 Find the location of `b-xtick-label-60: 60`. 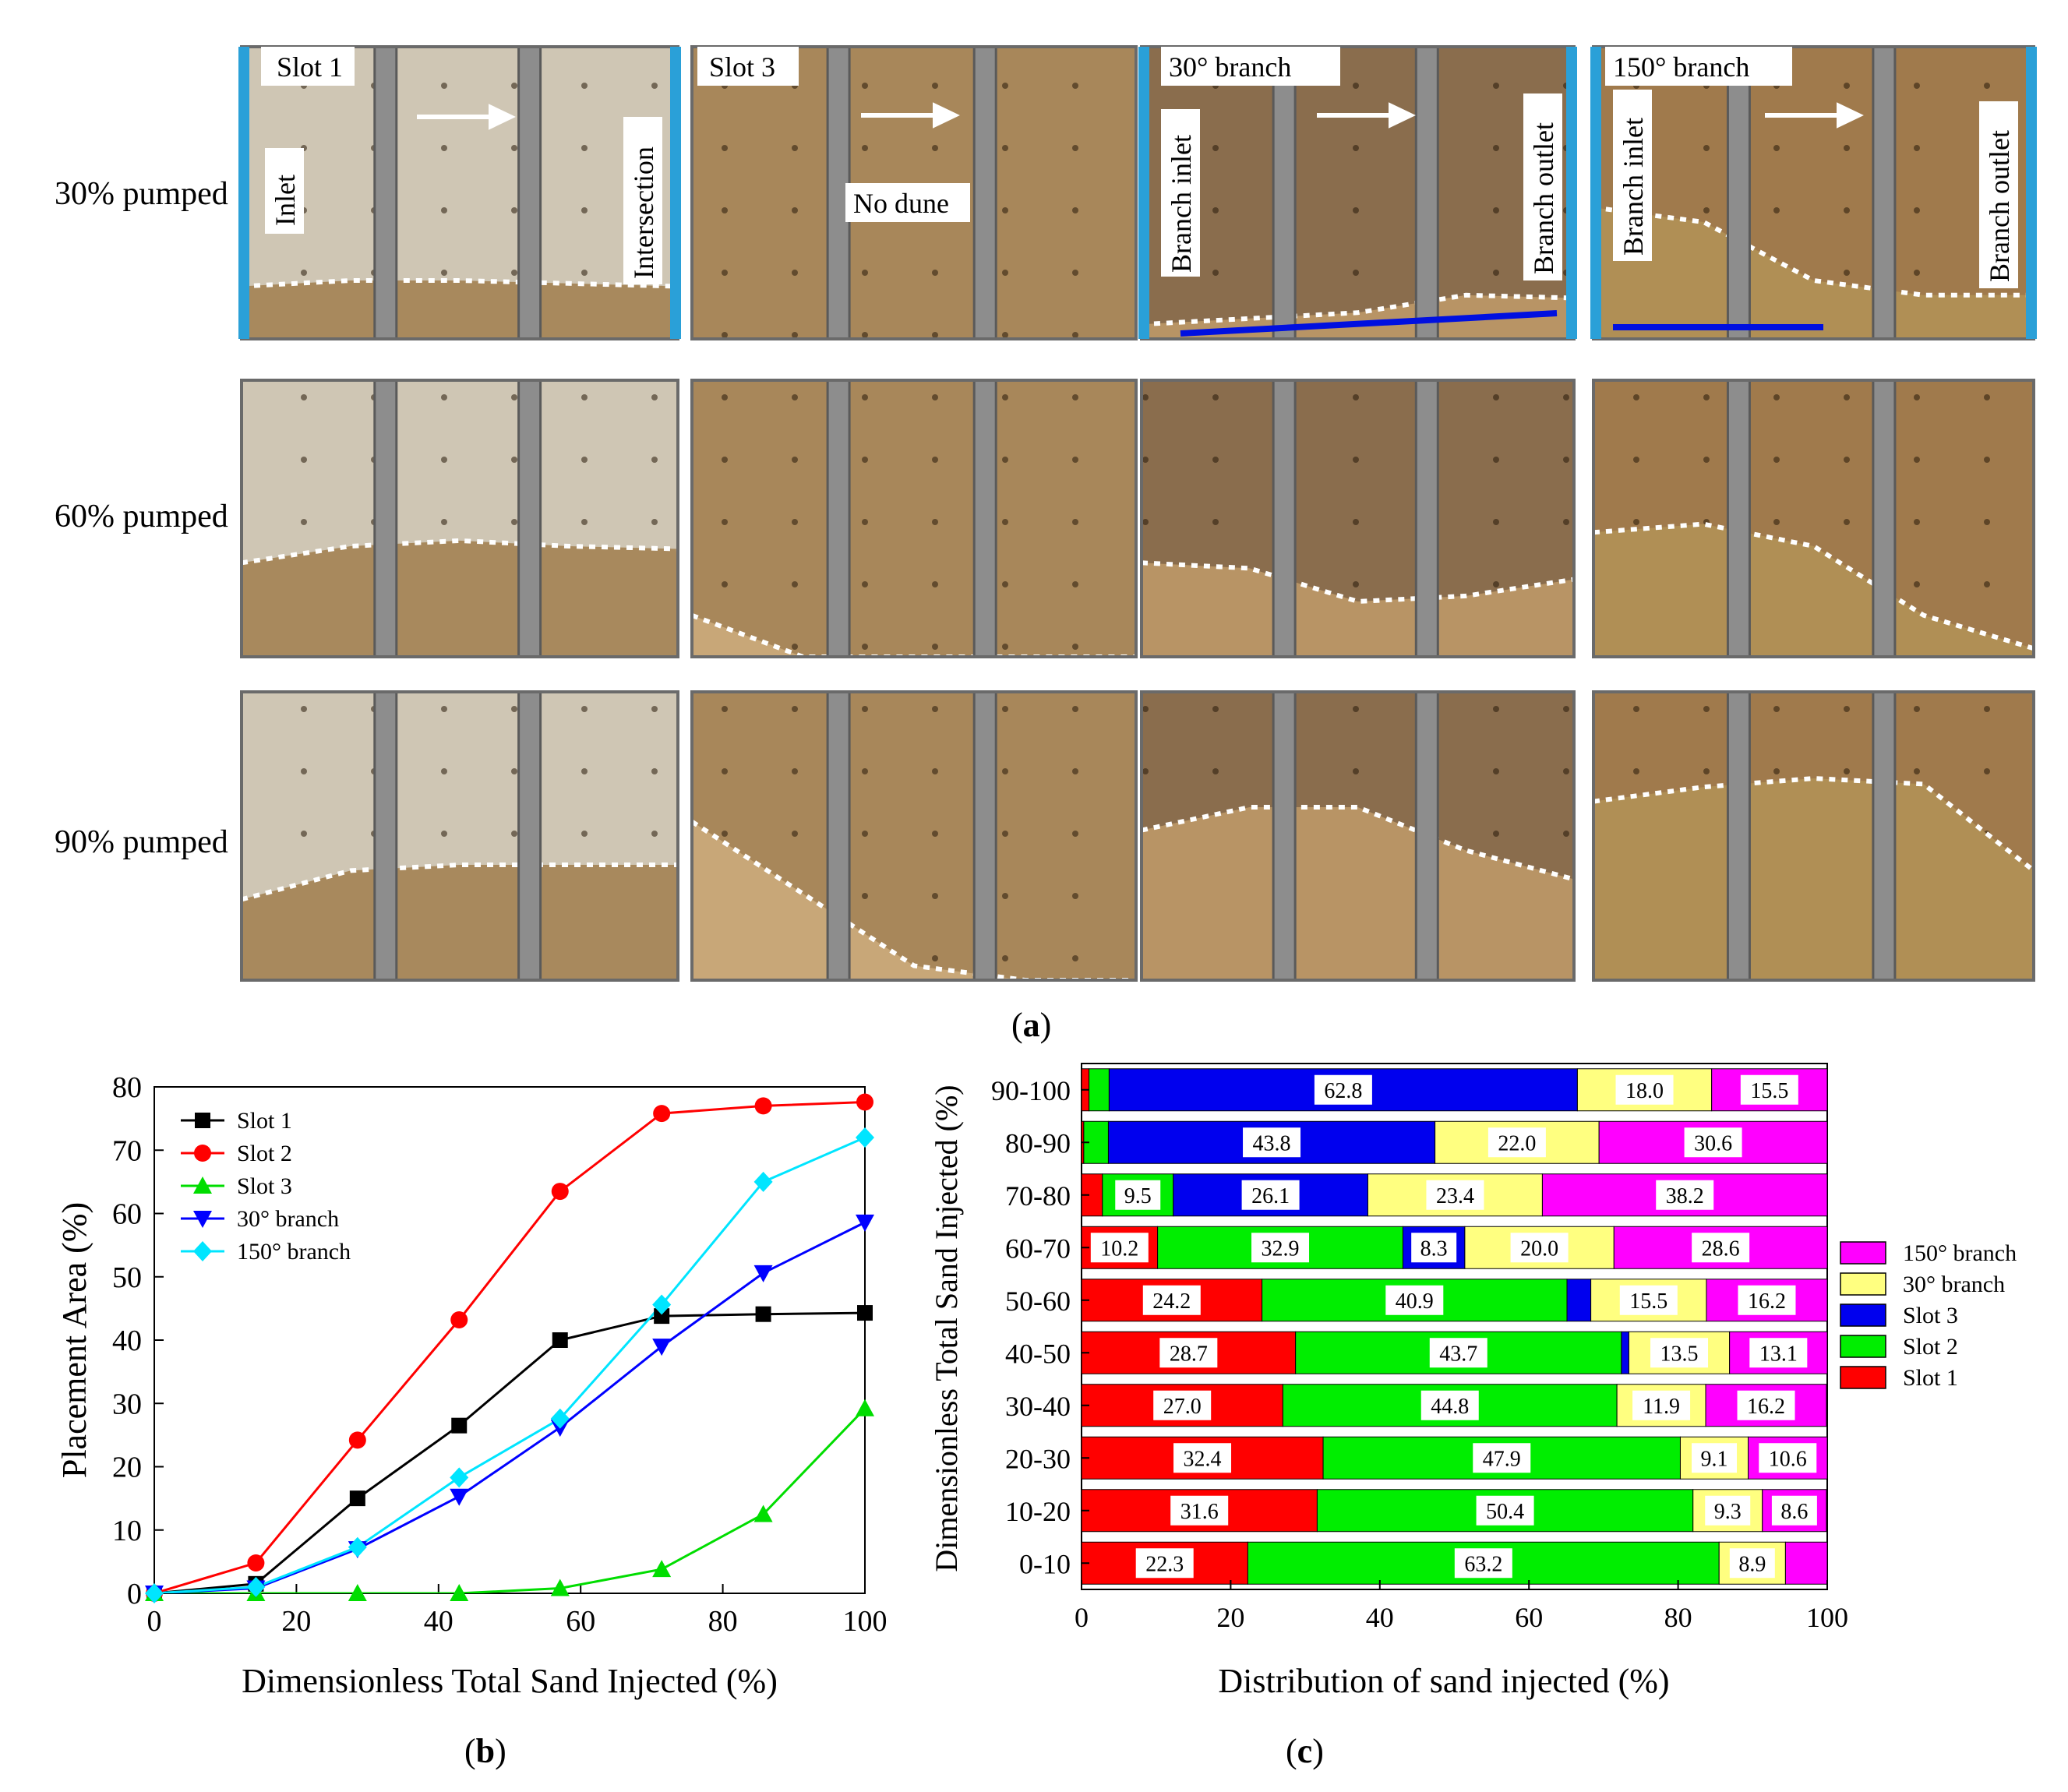

b-xtick-label-60: 60 is located at coordinates (580, 1621).